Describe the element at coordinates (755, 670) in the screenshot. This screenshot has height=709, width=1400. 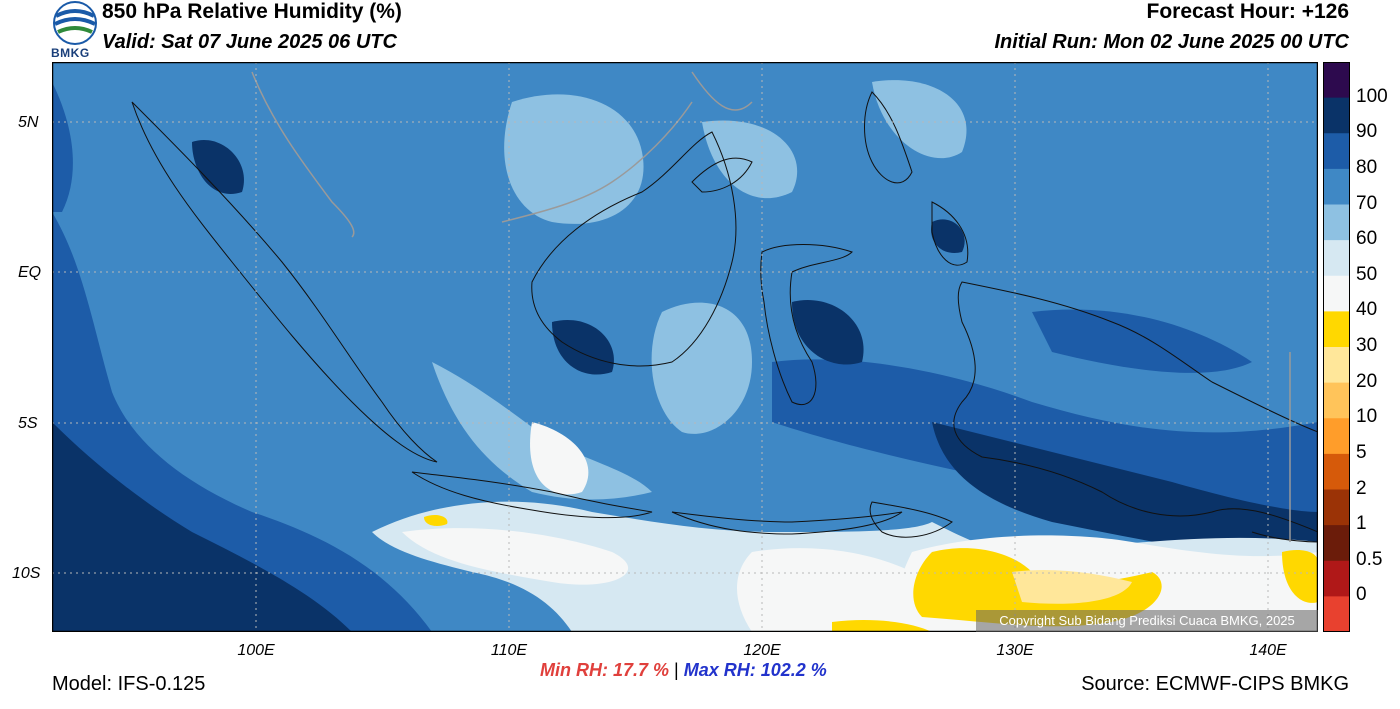
I see `max-rh: Max RH: 102.2 %` at that location.